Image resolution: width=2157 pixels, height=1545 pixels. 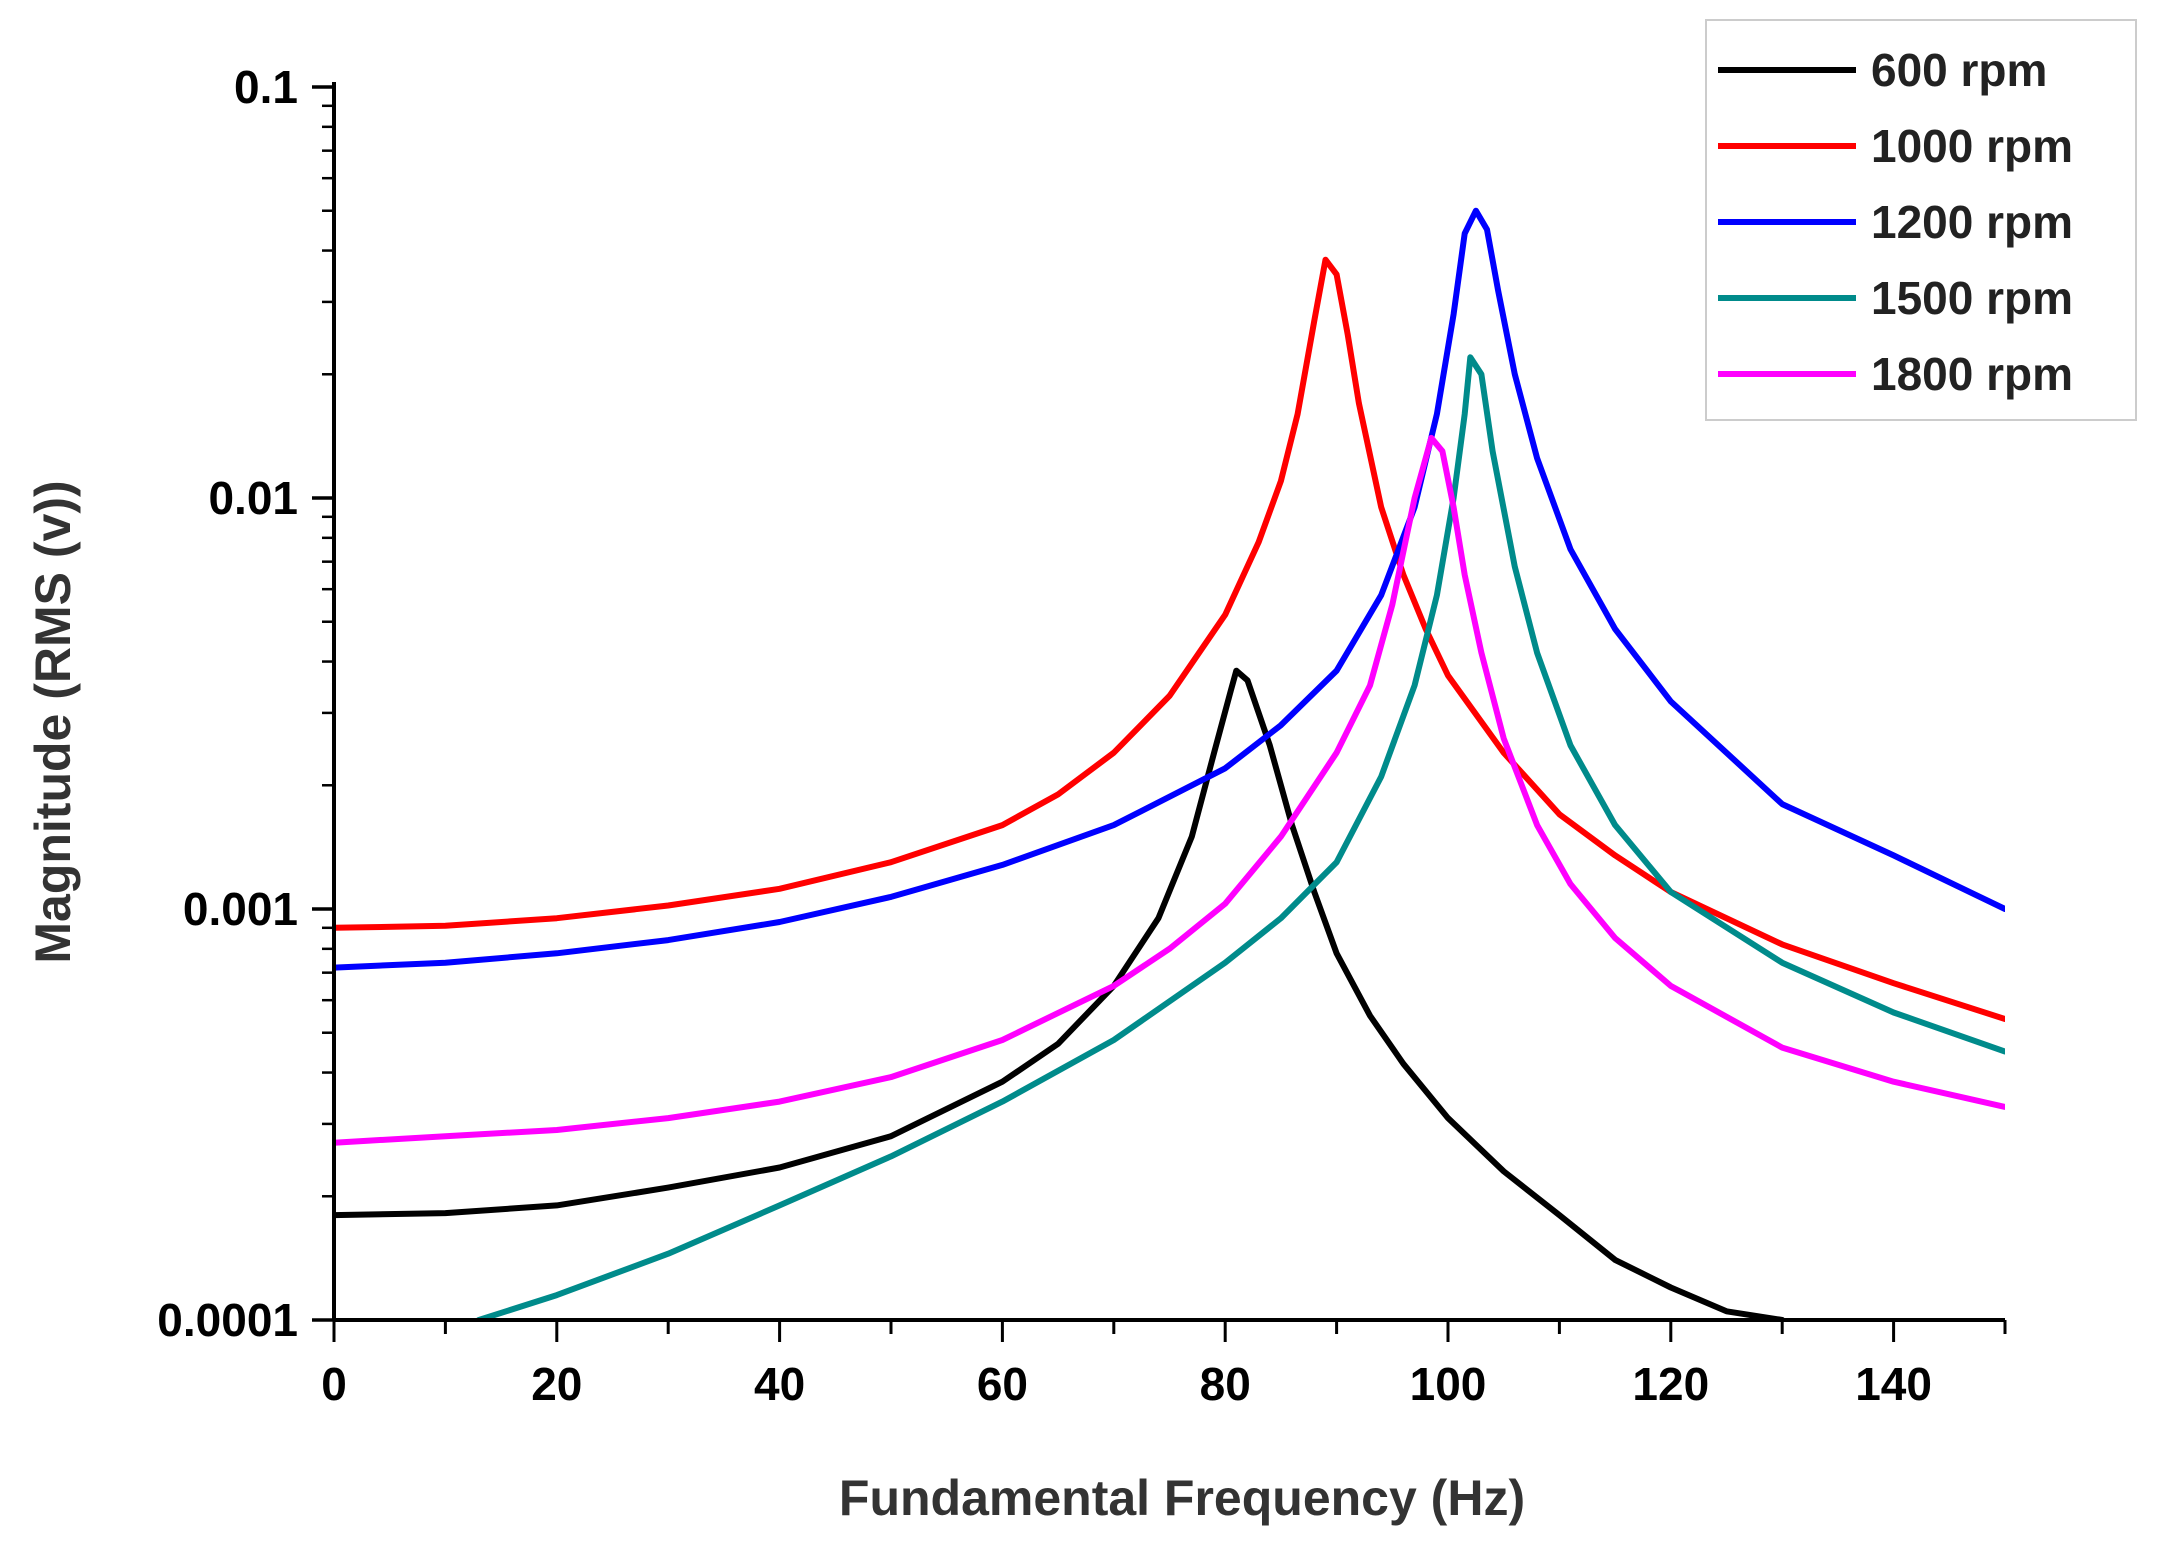 I want to click on x-tick-label: 20, so click(x=556, y=1384).